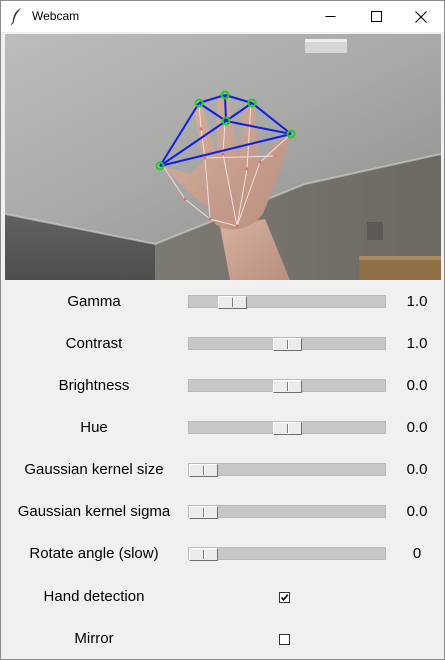 Image resolution: width=445 pixels, height=660 pixels. Describe the element at coordinates (222, 638) in the screenshot. I see `mirror-row: Mirror` at that location.